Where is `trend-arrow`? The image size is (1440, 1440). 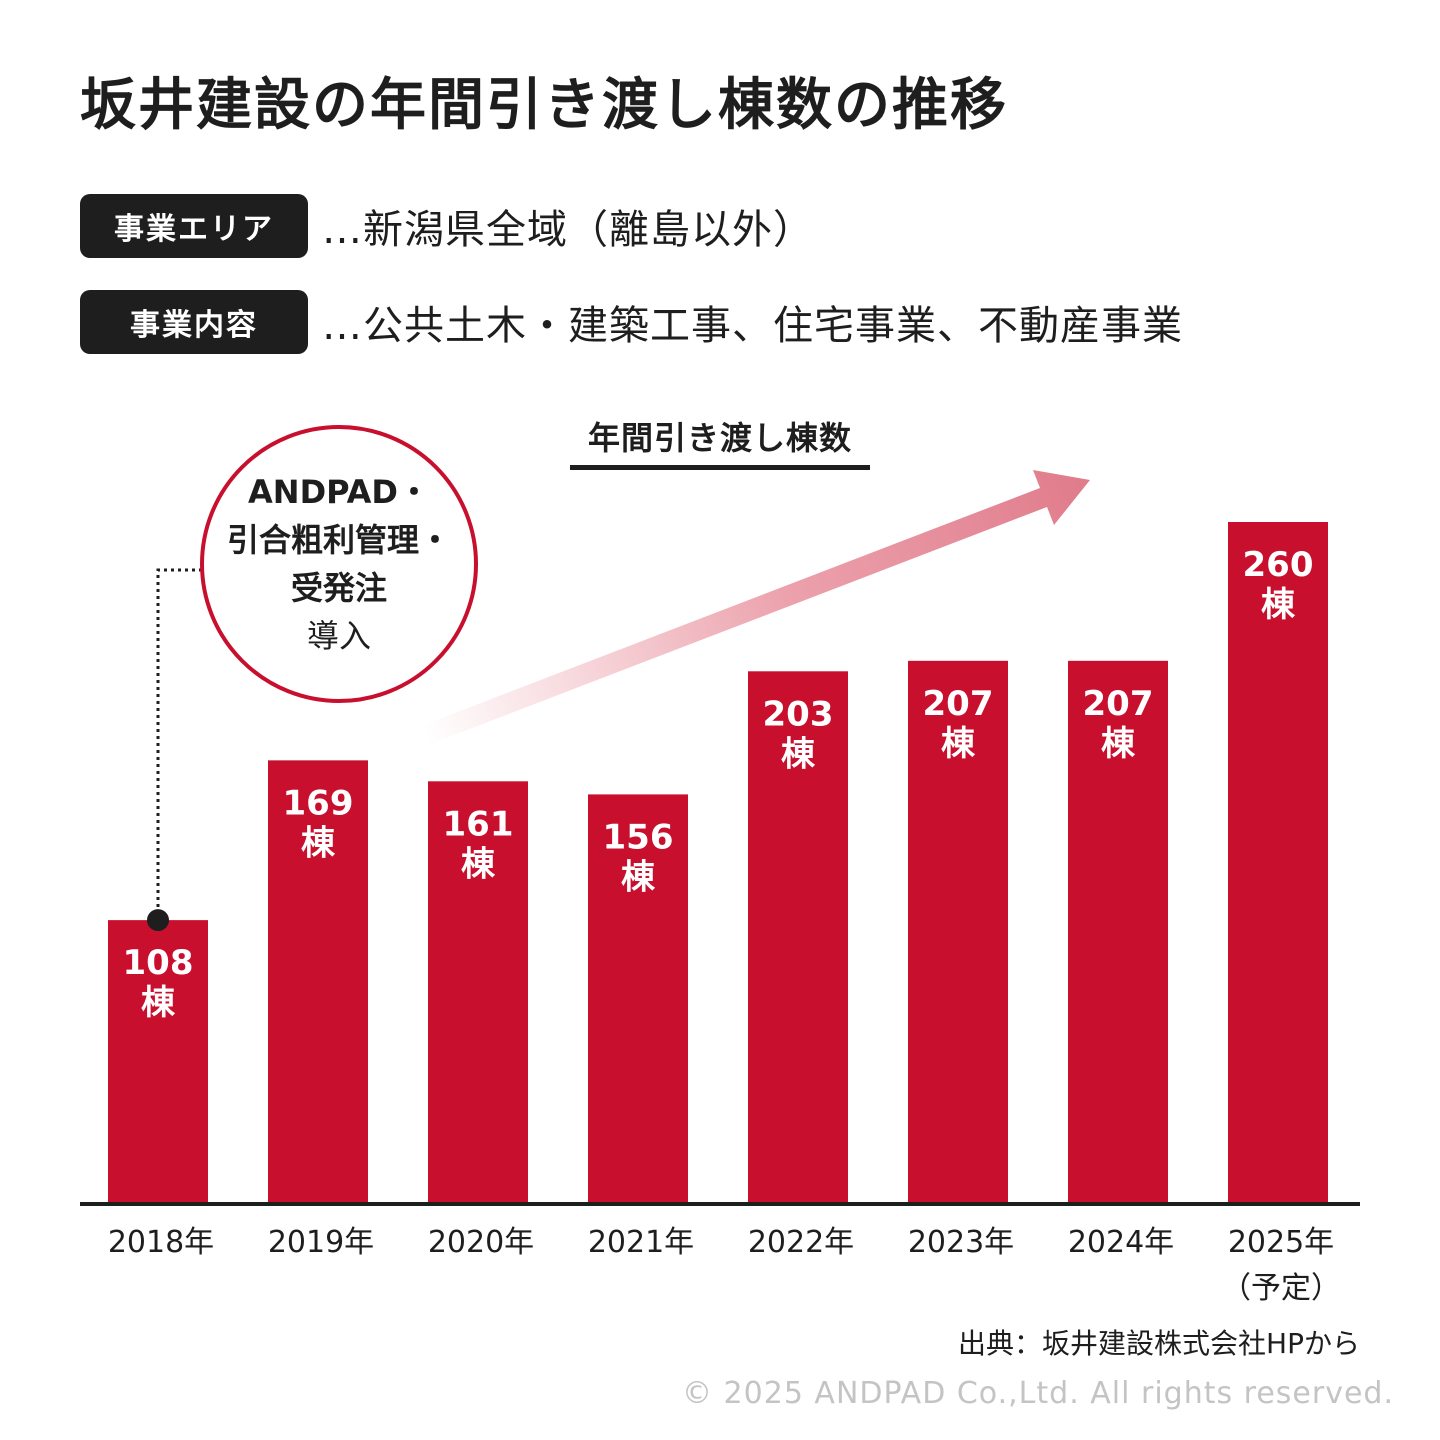
trend-arrow is located at coordinates (755, 607).